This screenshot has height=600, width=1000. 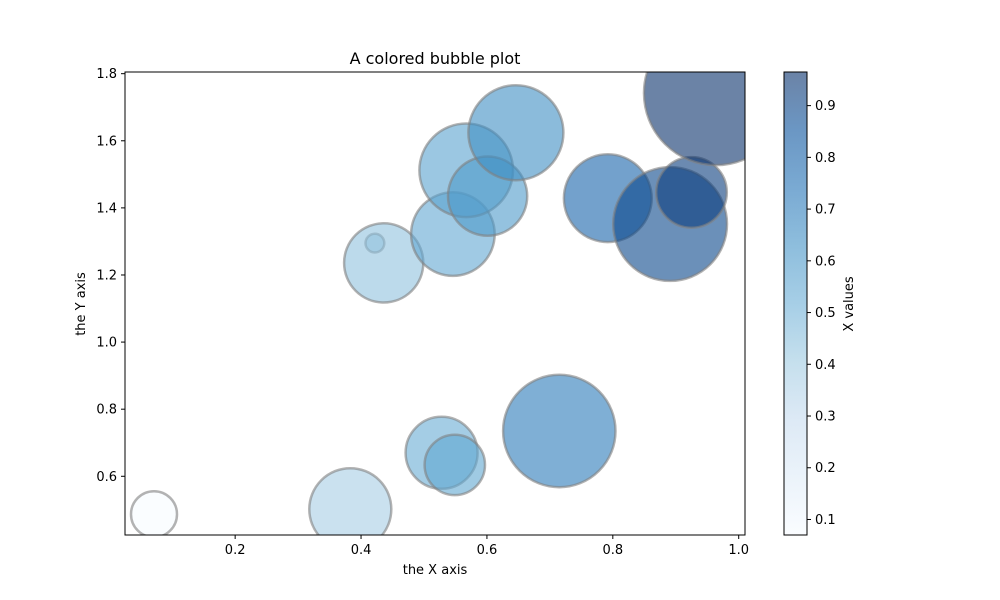 I want to click on colorbar-tick-label: 0.7, so click(x=825, y=210).